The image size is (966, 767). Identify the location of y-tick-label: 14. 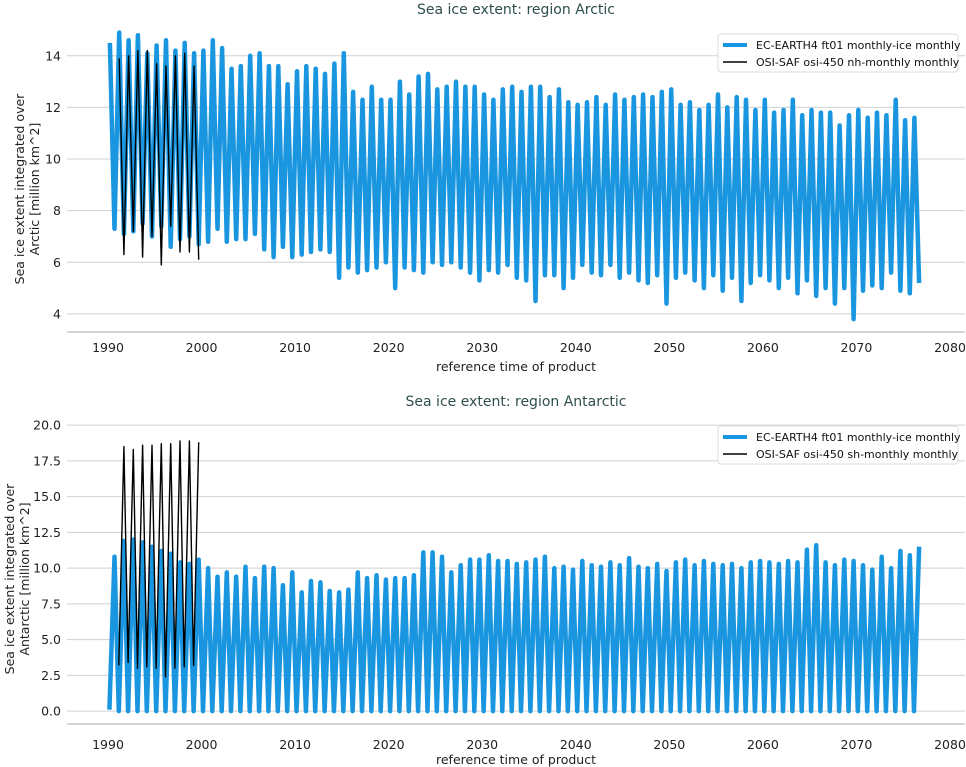
(53, 55).